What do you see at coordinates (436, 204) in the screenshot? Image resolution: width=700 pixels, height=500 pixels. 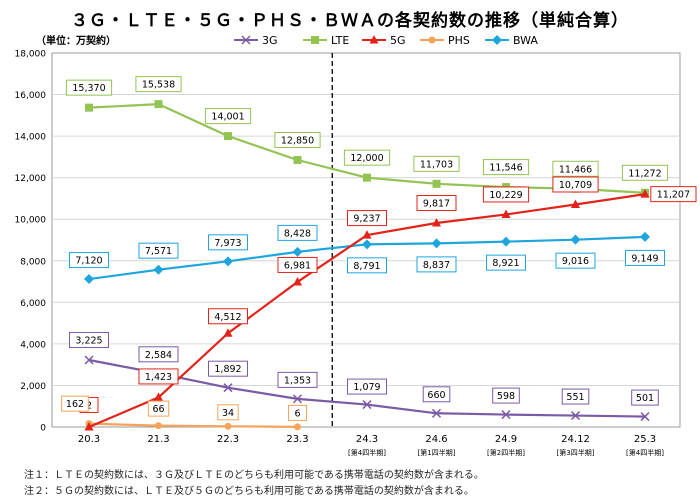 I see `data-label-5g: 9,817` at bounding box center [436, 204].